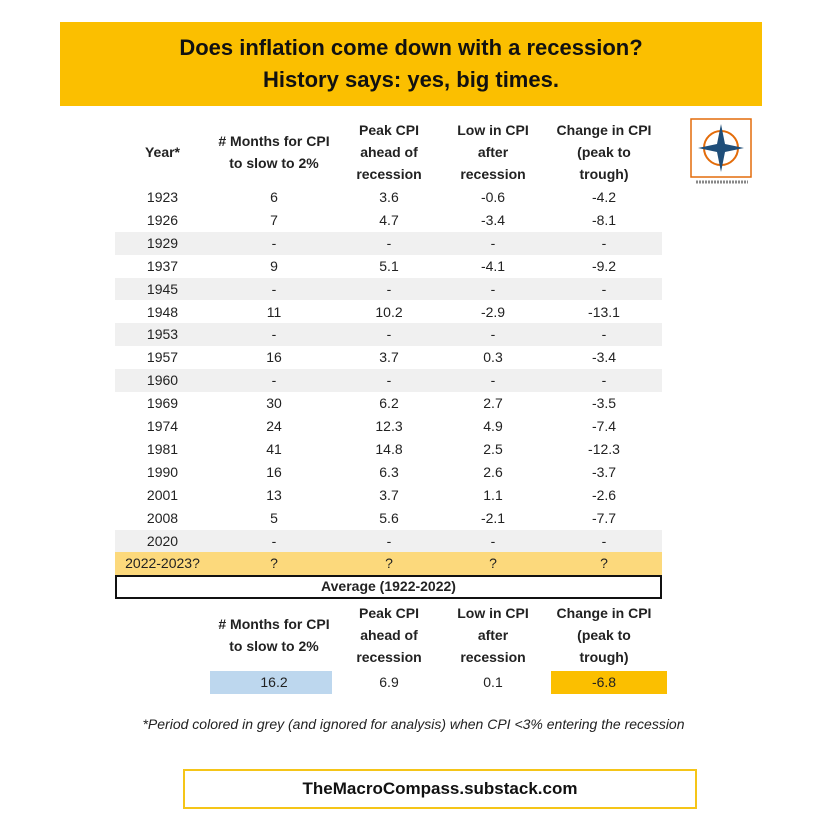 The width and height of the screenshot is (827, 830). I want to click on logo, so click(721, 151).